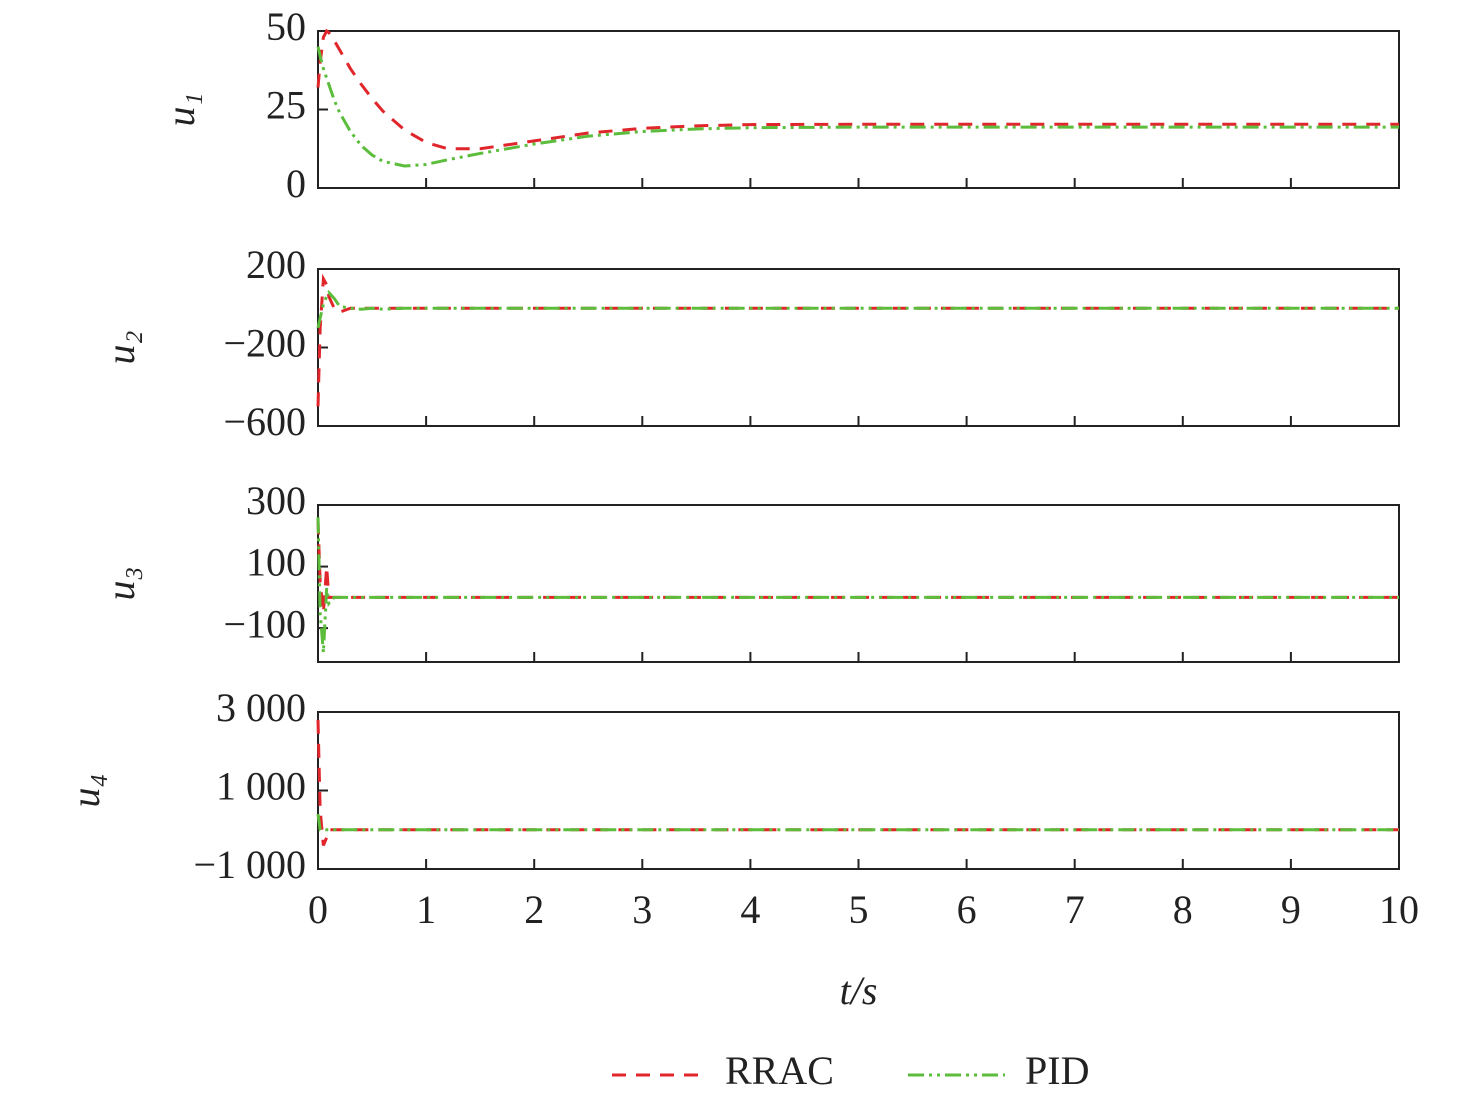 Image resolution: width=1476 pixels, height=1107 pixels. Describe the element at coordinates (264, 421) in the screenshot. I see `y-tick-label: −600` at that location.